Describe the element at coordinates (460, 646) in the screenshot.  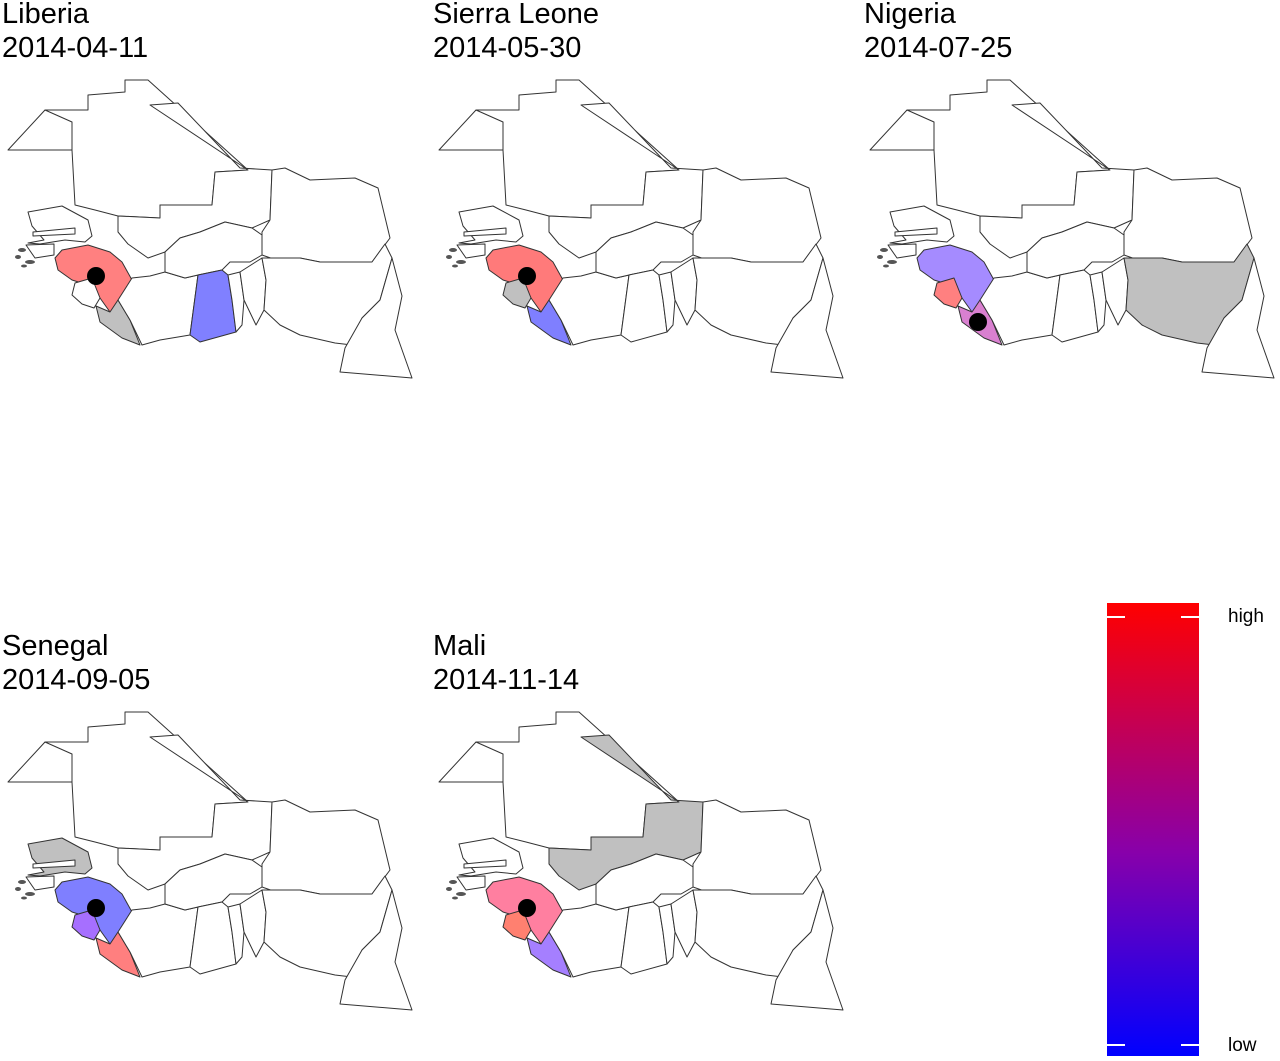
I see `panel-title: Mali` at that location.